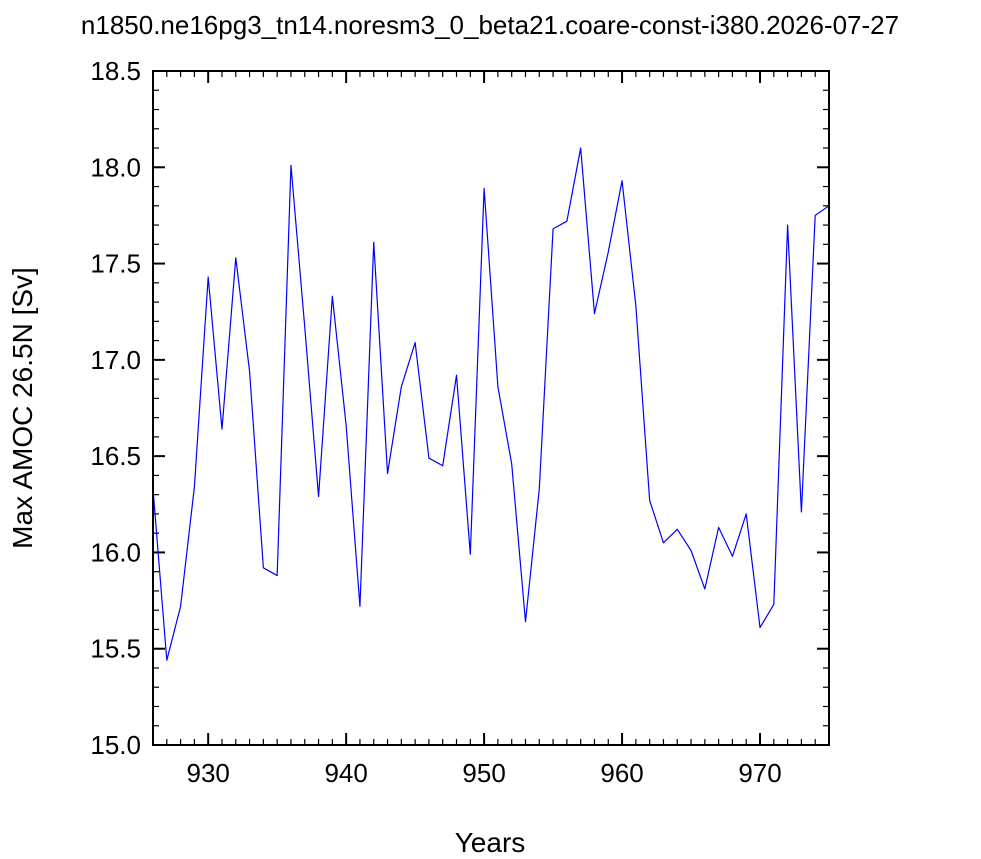  I want to click on y-tick-label: 18.0, so click(115, 167).